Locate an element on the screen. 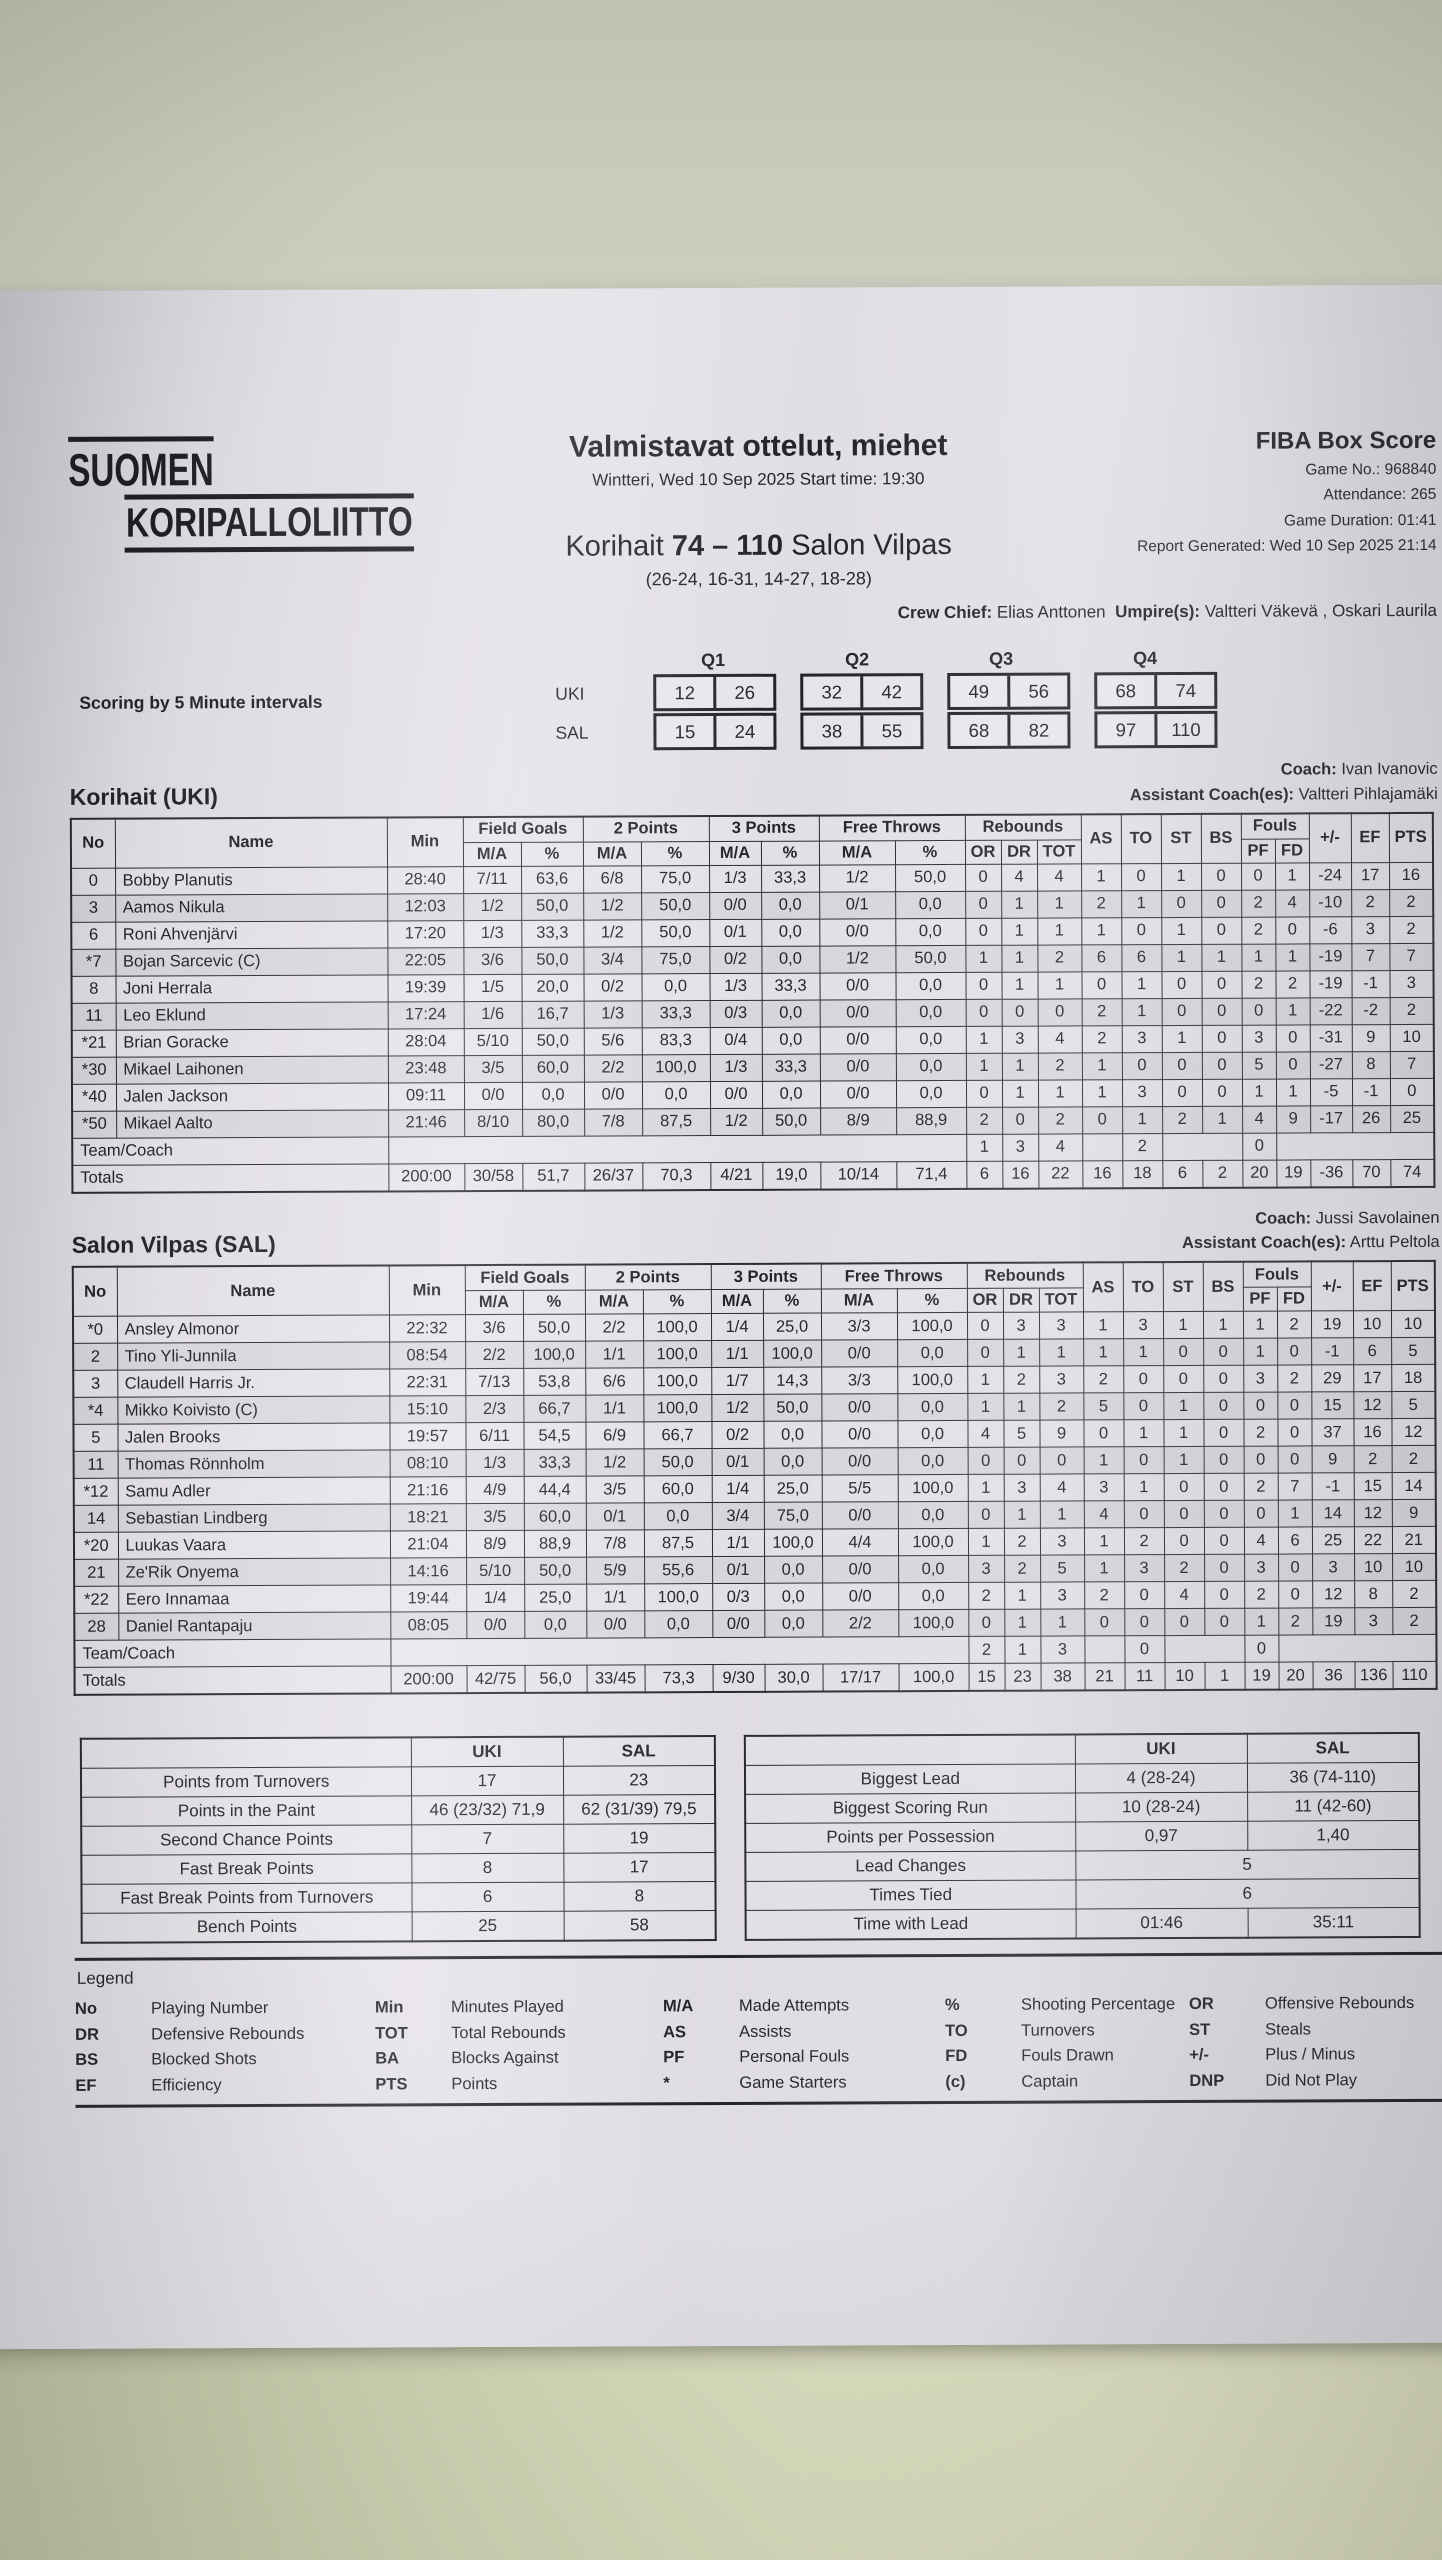 The height and width of the screenshot is (2560, 1442). col-bs: BS is located at coordinates (1221, 838).